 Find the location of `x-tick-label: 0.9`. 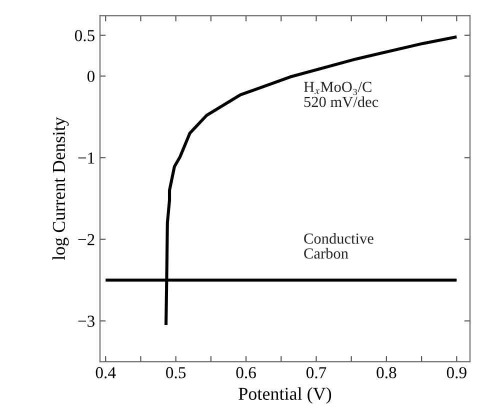

x-tick-label: 0.9 is located at coordinates (456, 372).